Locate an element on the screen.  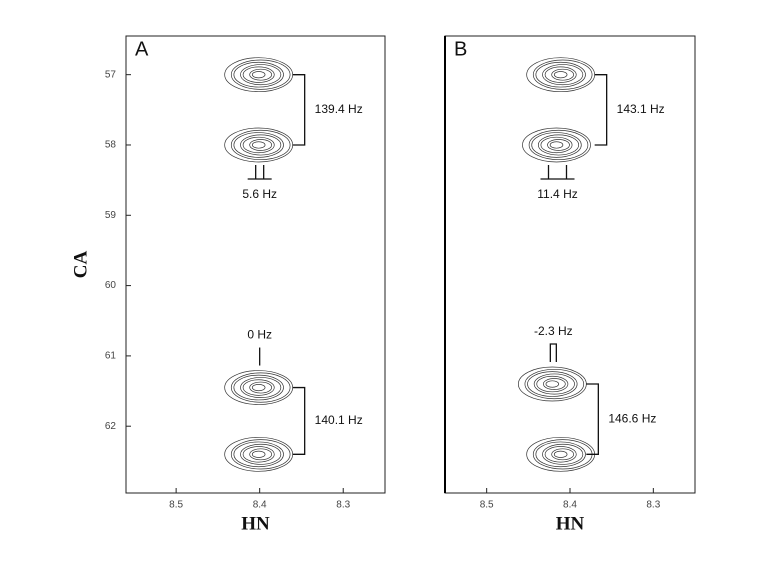
splitting-label: 0 Hz is located at coordinates (259, 335).